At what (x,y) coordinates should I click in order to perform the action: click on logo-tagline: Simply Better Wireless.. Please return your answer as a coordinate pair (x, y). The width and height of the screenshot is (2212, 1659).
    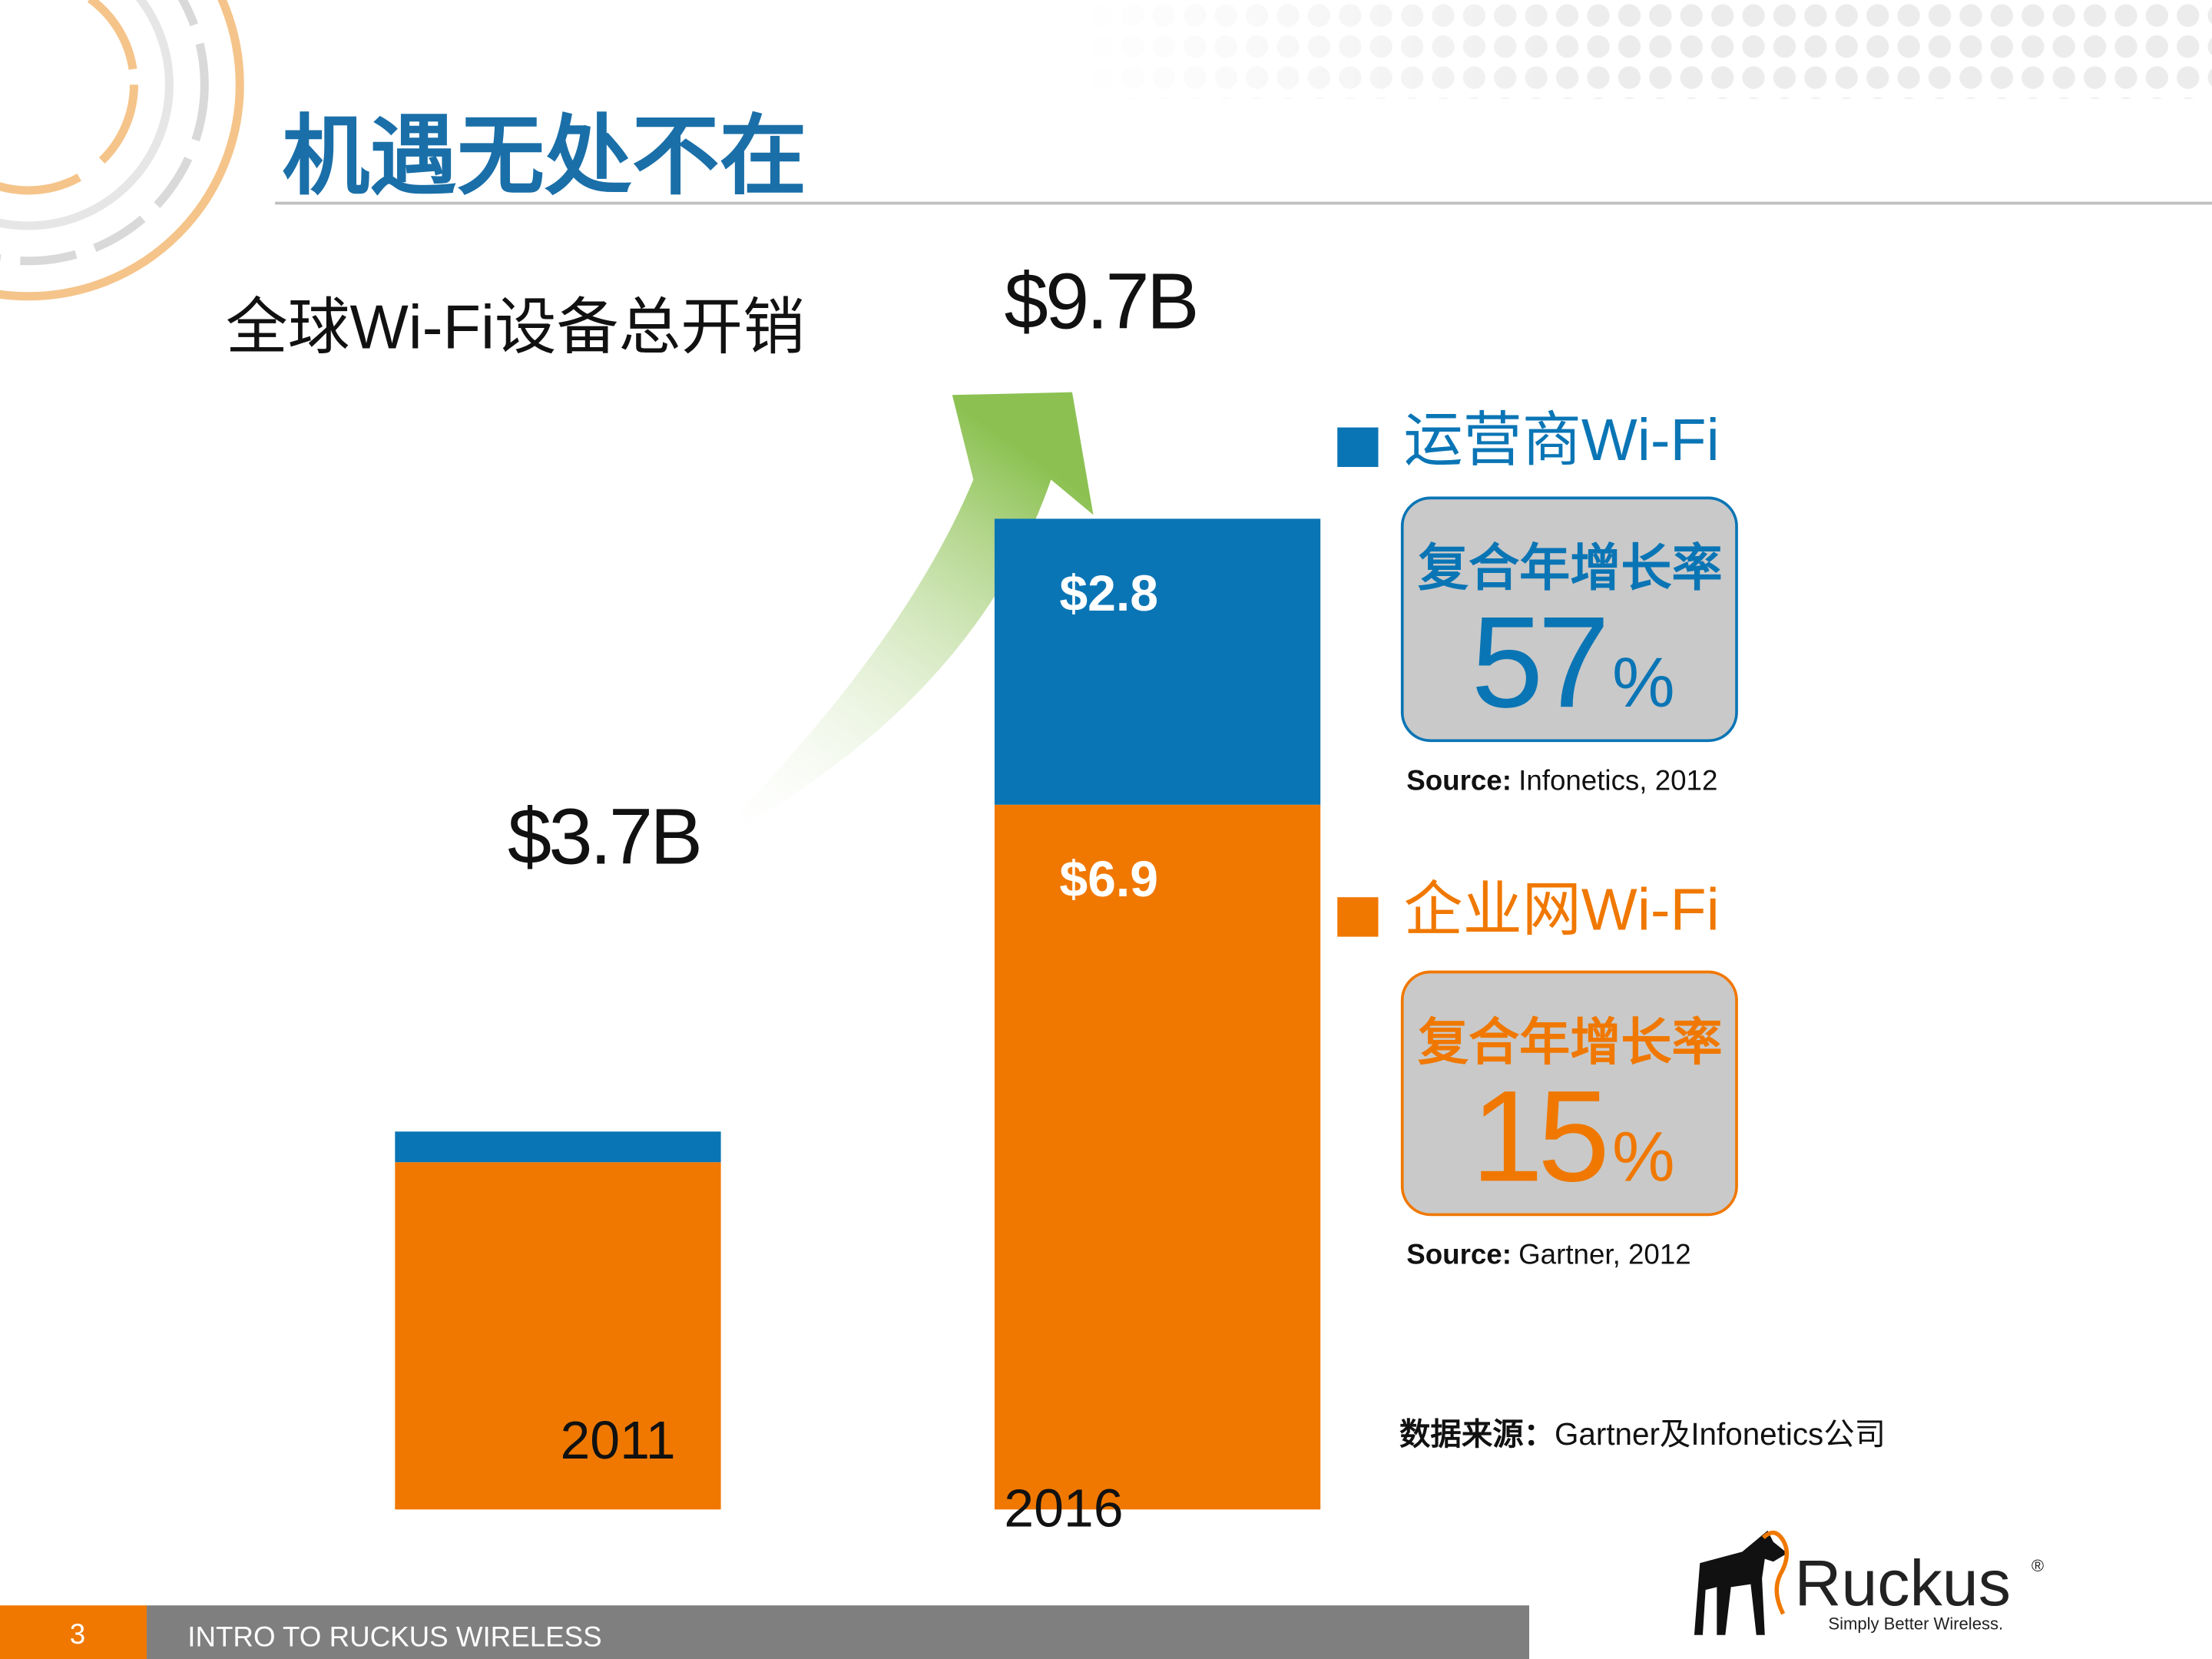
    Looking at the image, I should click on (1916, 1623).